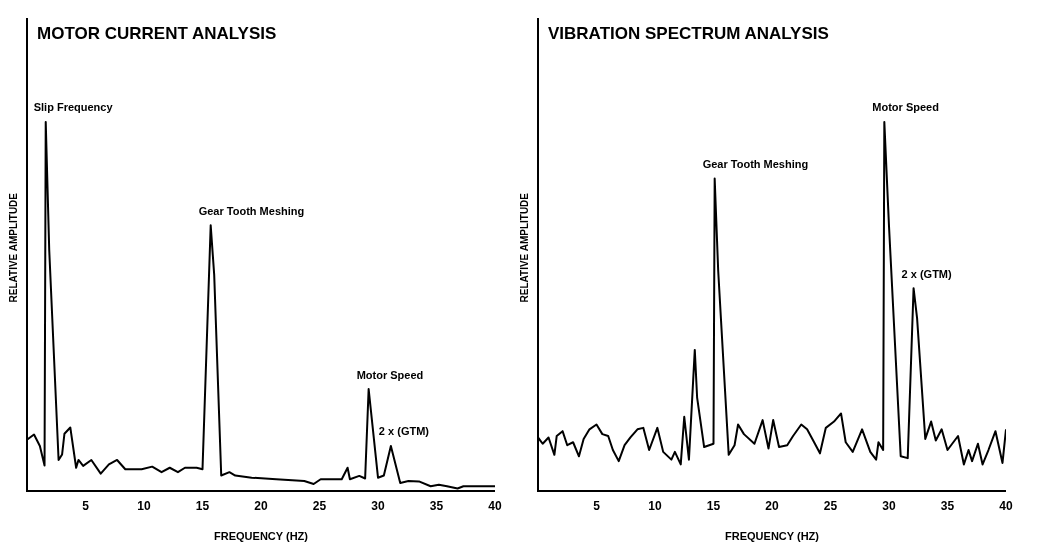  I want to click on chart-title: MOTOR CURRENT ANALYSIS, so click(157, 34).